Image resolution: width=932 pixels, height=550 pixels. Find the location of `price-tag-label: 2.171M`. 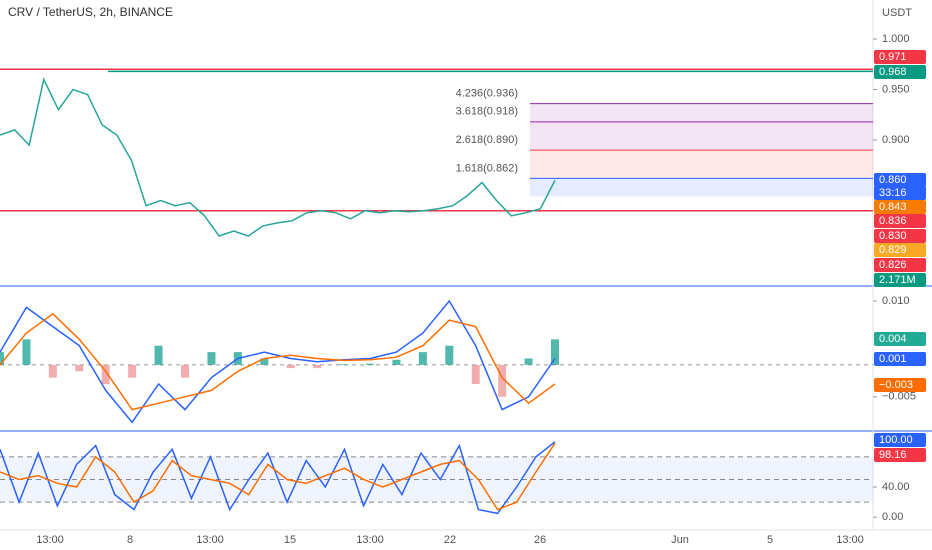

price-tag-label: 2.171M is located at coordinates (897, 280).